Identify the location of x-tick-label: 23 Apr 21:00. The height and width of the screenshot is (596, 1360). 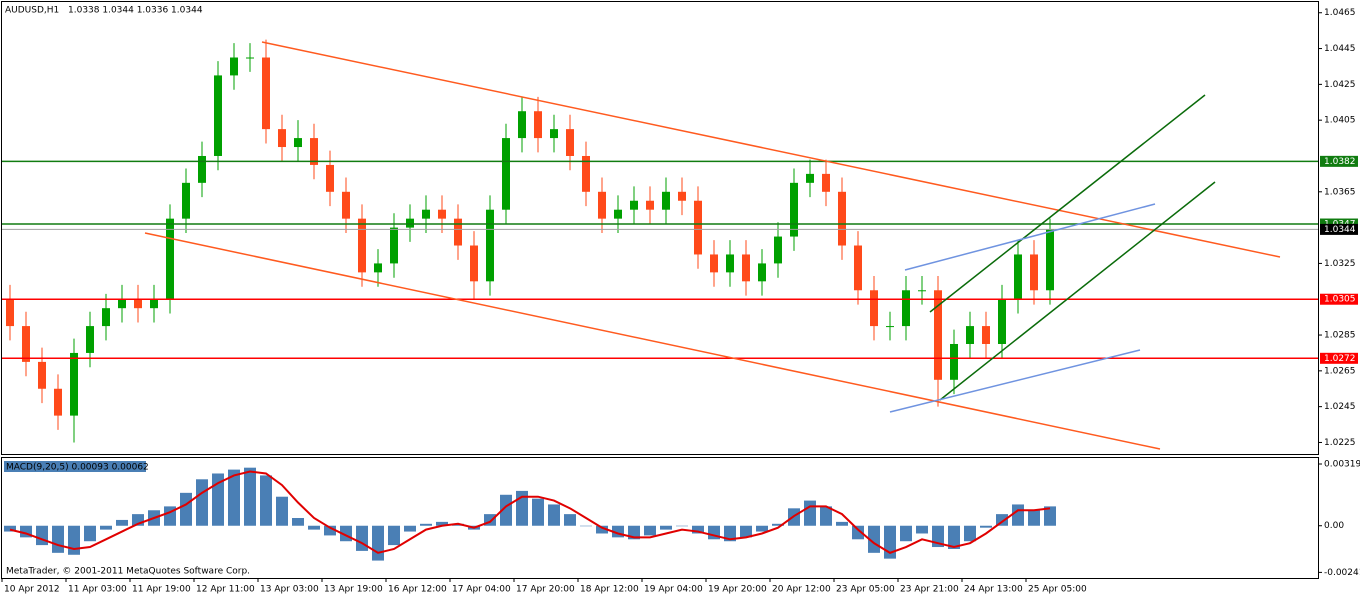
(929, 590).